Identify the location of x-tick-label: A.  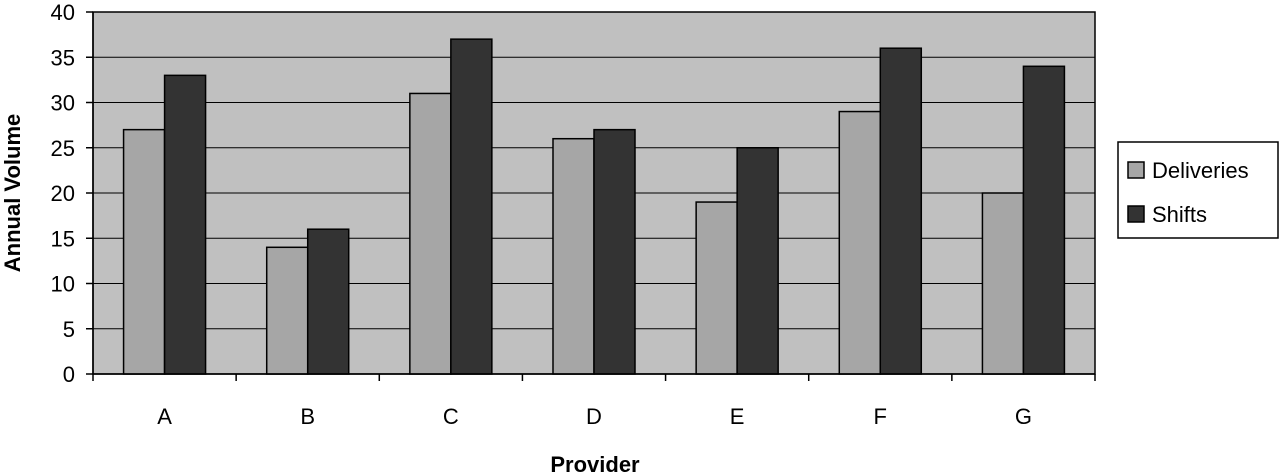
(164, 416).